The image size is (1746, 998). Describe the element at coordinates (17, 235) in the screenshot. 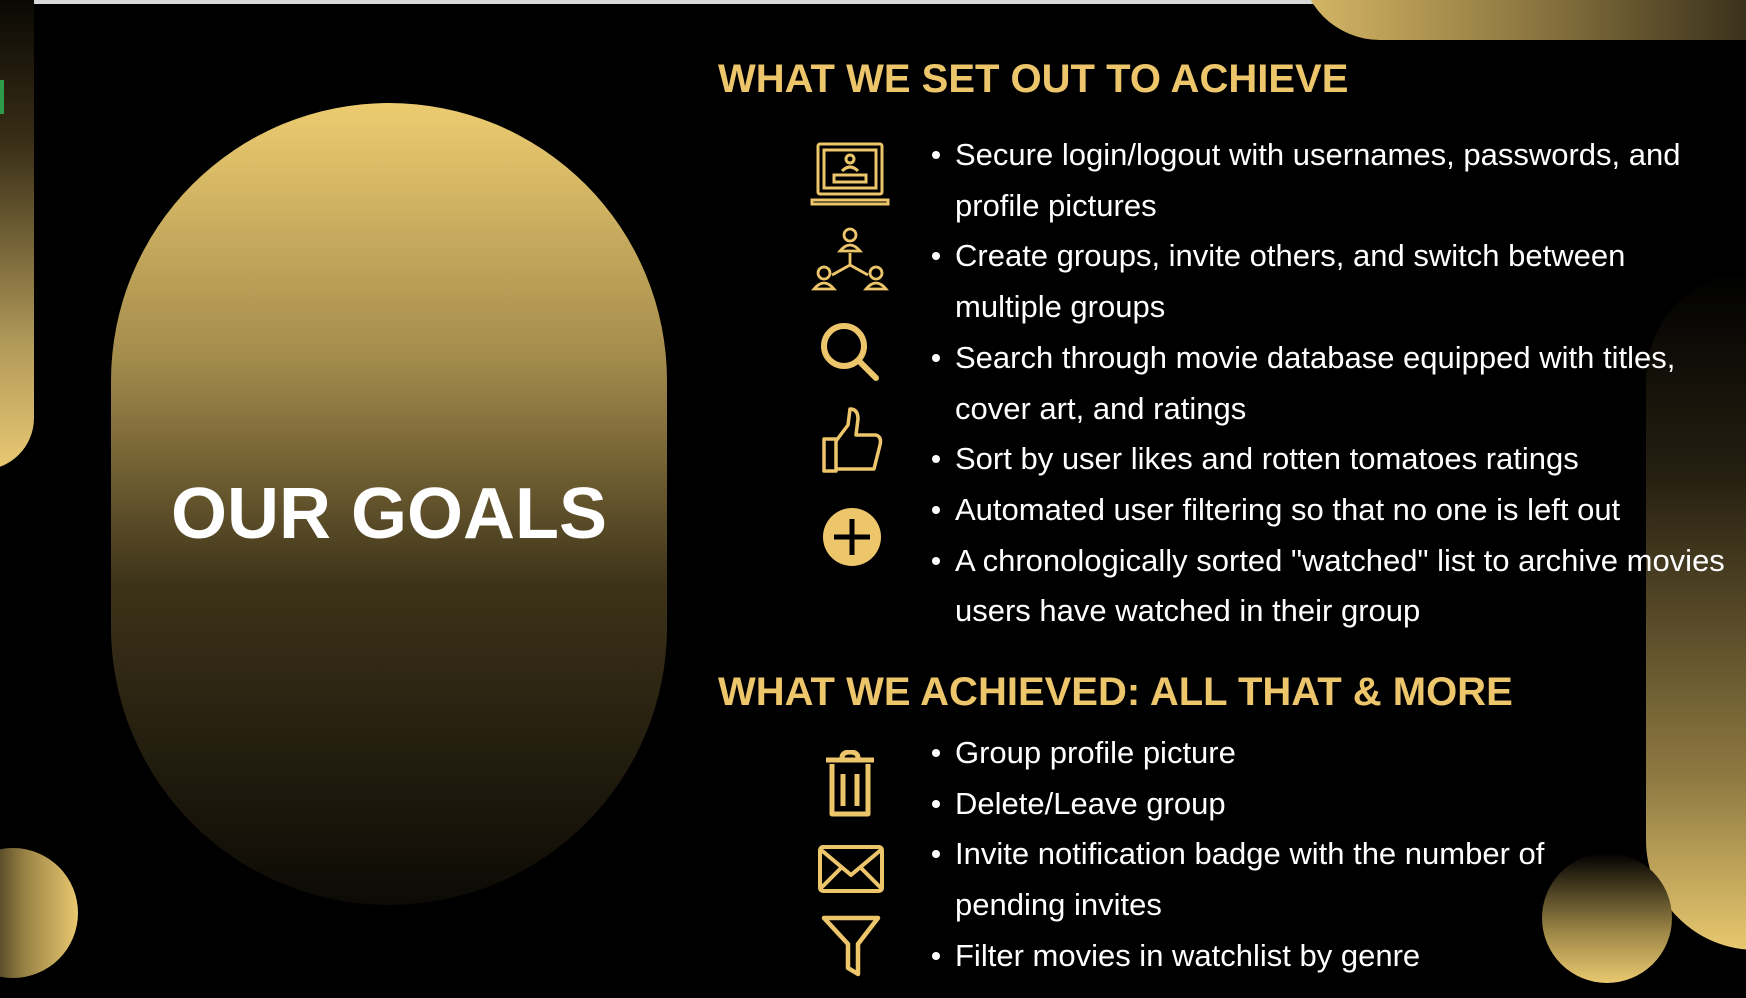

I see `decorative-shape-left` at that location.